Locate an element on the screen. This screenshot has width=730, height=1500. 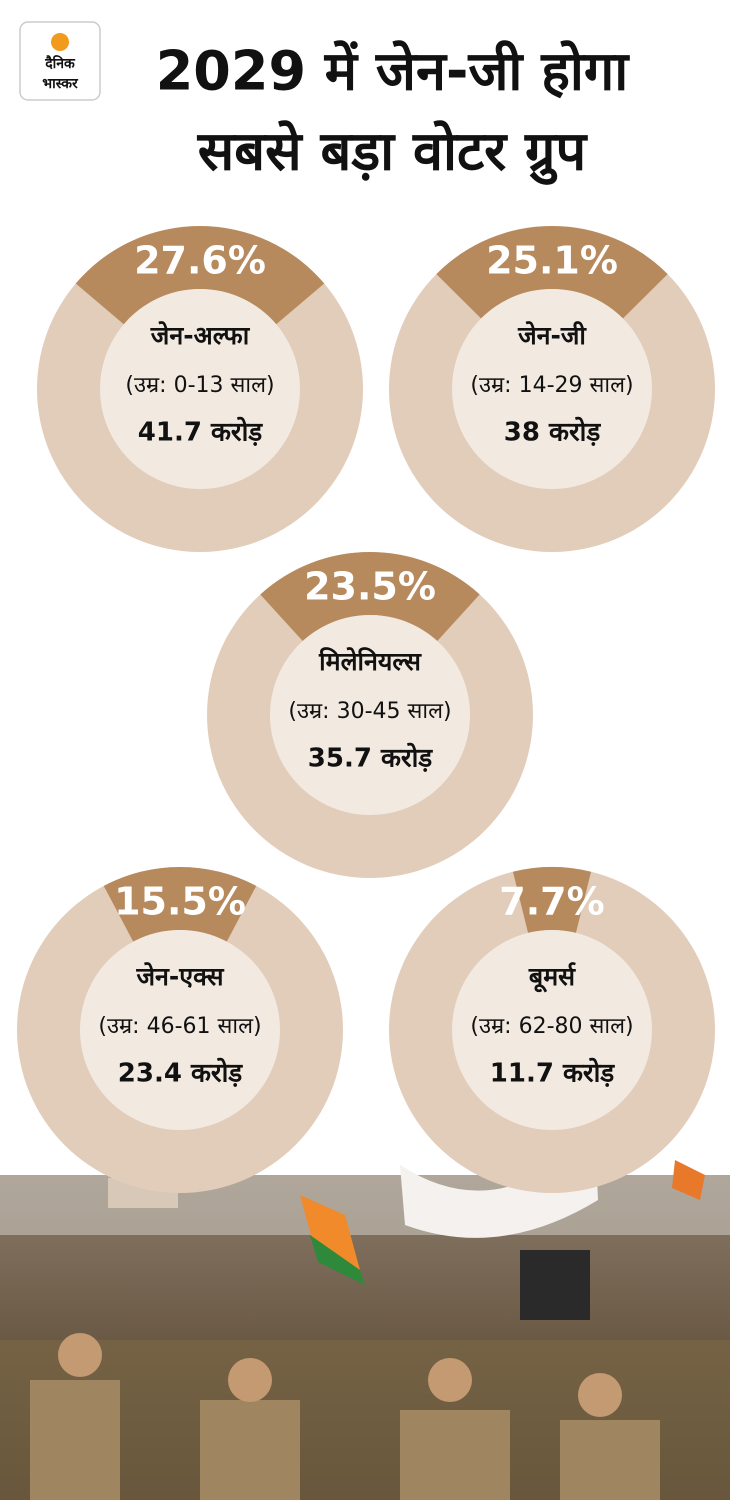
value-label: 25.1% is located at coordinates (552, 261).